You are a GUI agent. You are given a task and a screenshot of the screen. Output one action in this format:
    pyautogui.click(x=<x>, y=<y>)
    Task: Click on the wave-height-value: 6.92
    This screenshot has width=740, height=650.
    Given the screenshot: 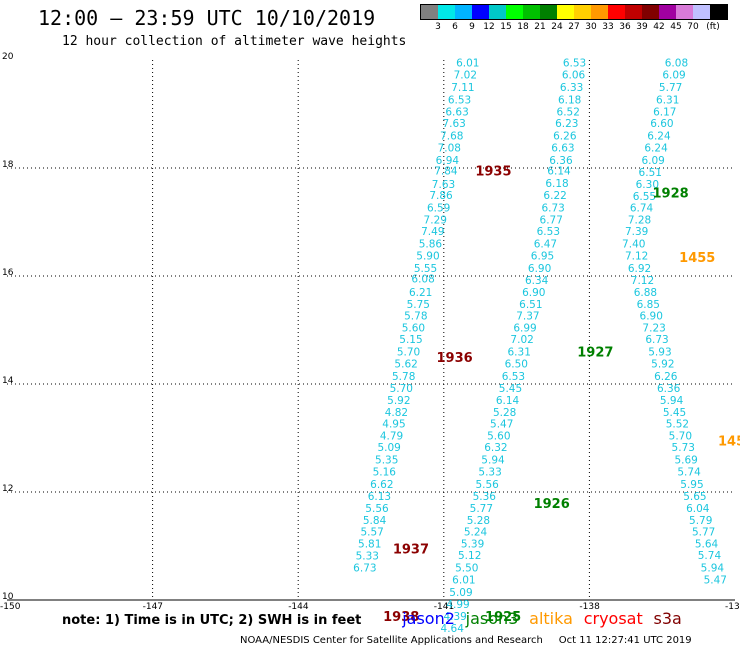 What is the action you would take?
    pyautogui.click(x=639, y=269)
    